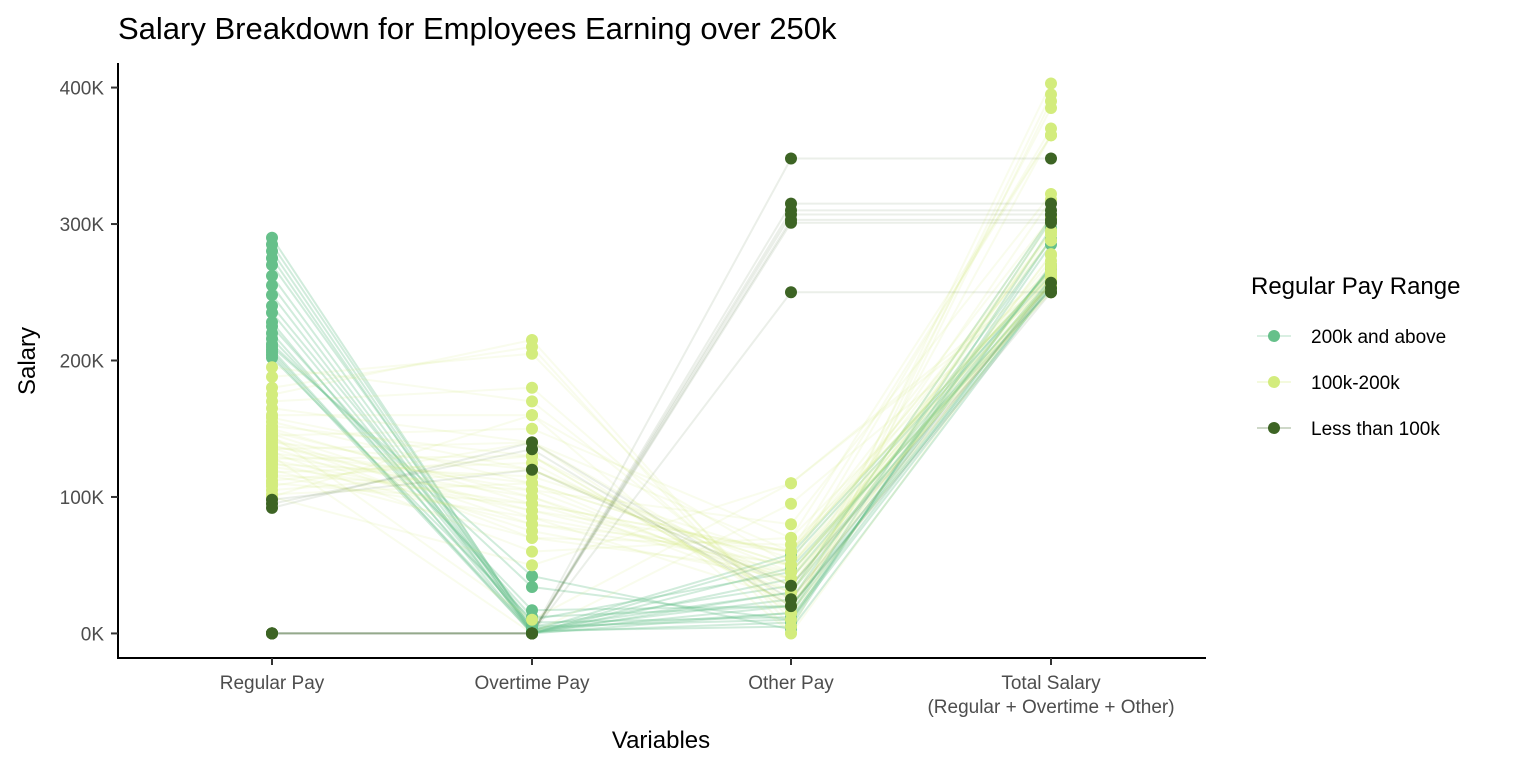  I want to click on legend-label: 100k-200k, so click(1355, 383).